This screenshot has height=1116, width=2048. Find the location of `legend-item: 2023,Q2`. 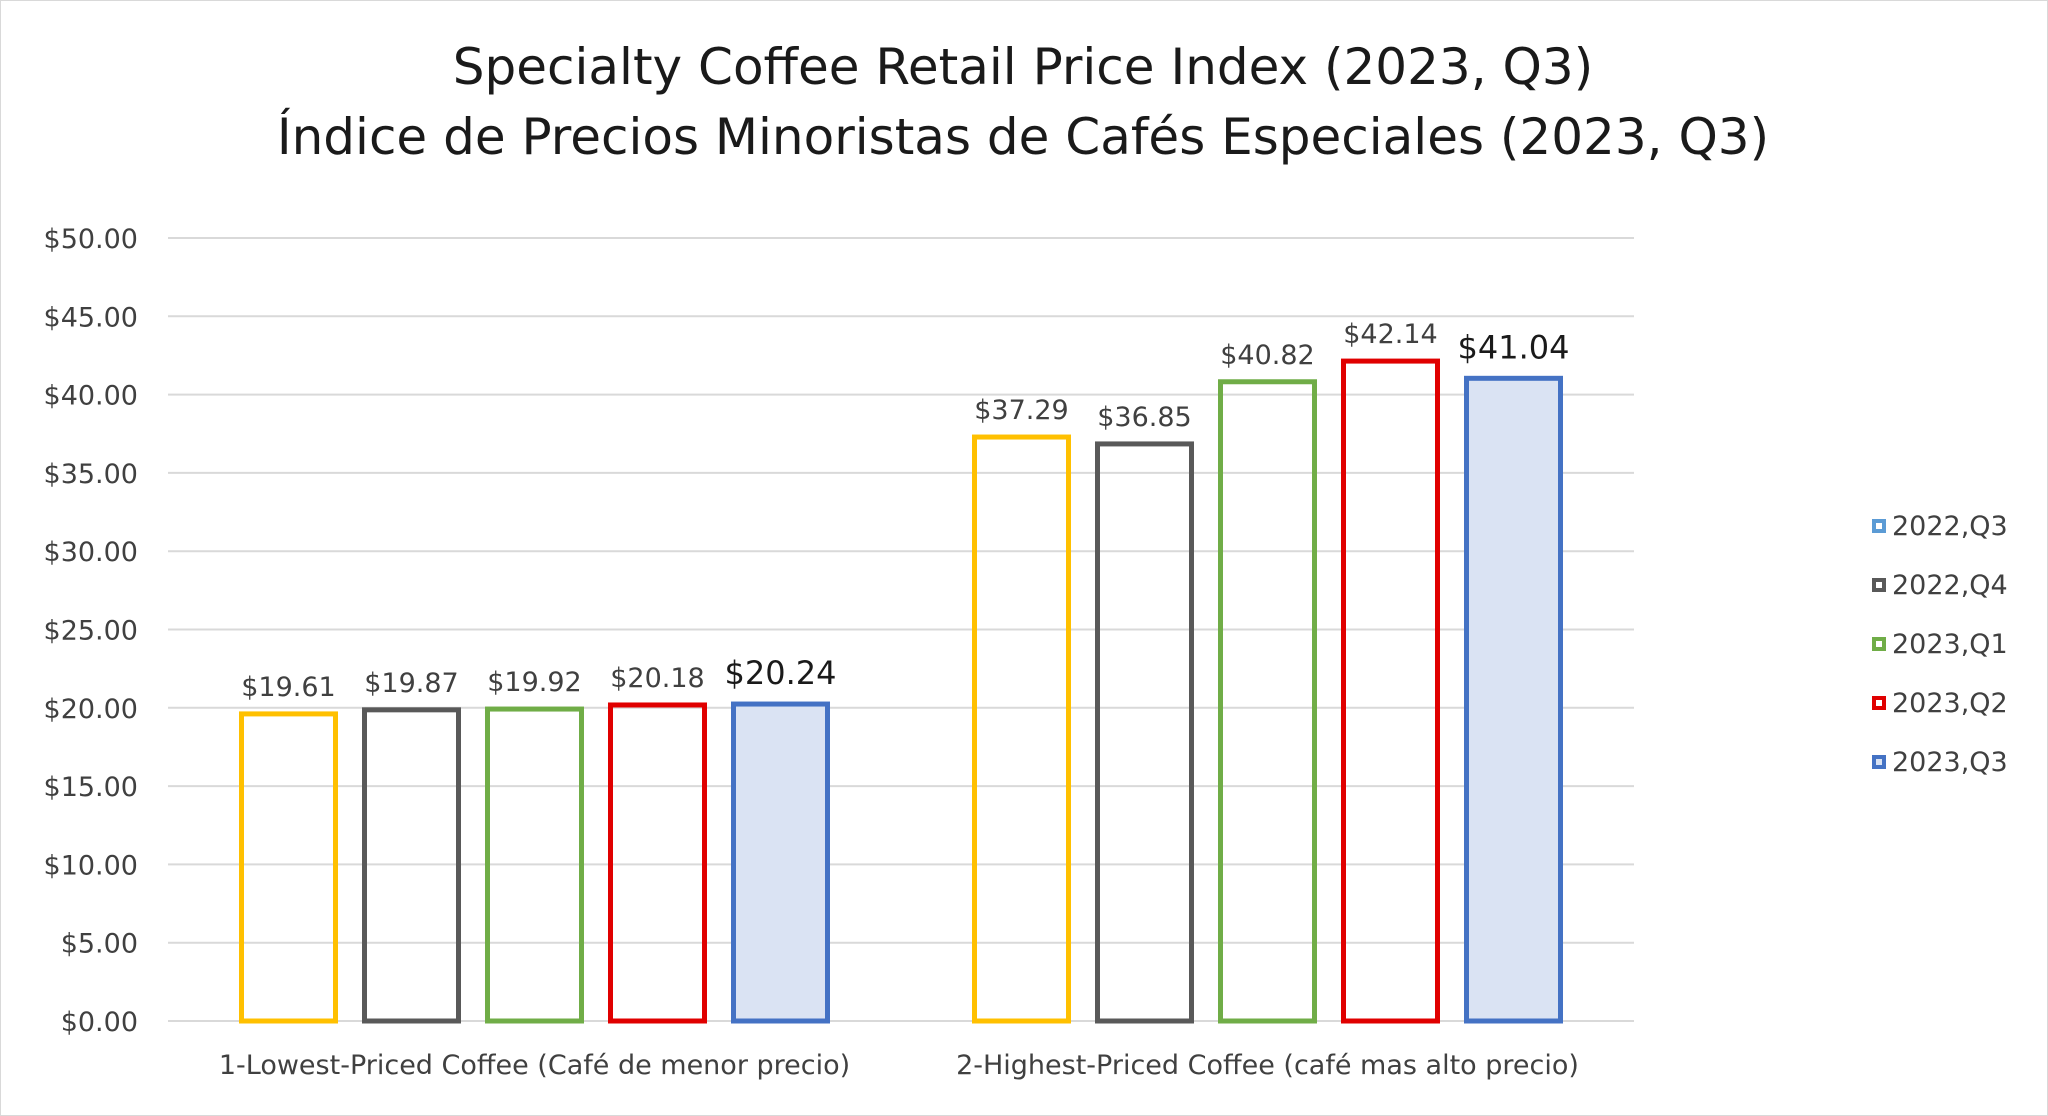

legend-item: 2023,Q2 is located at coordinates (1940, 703).